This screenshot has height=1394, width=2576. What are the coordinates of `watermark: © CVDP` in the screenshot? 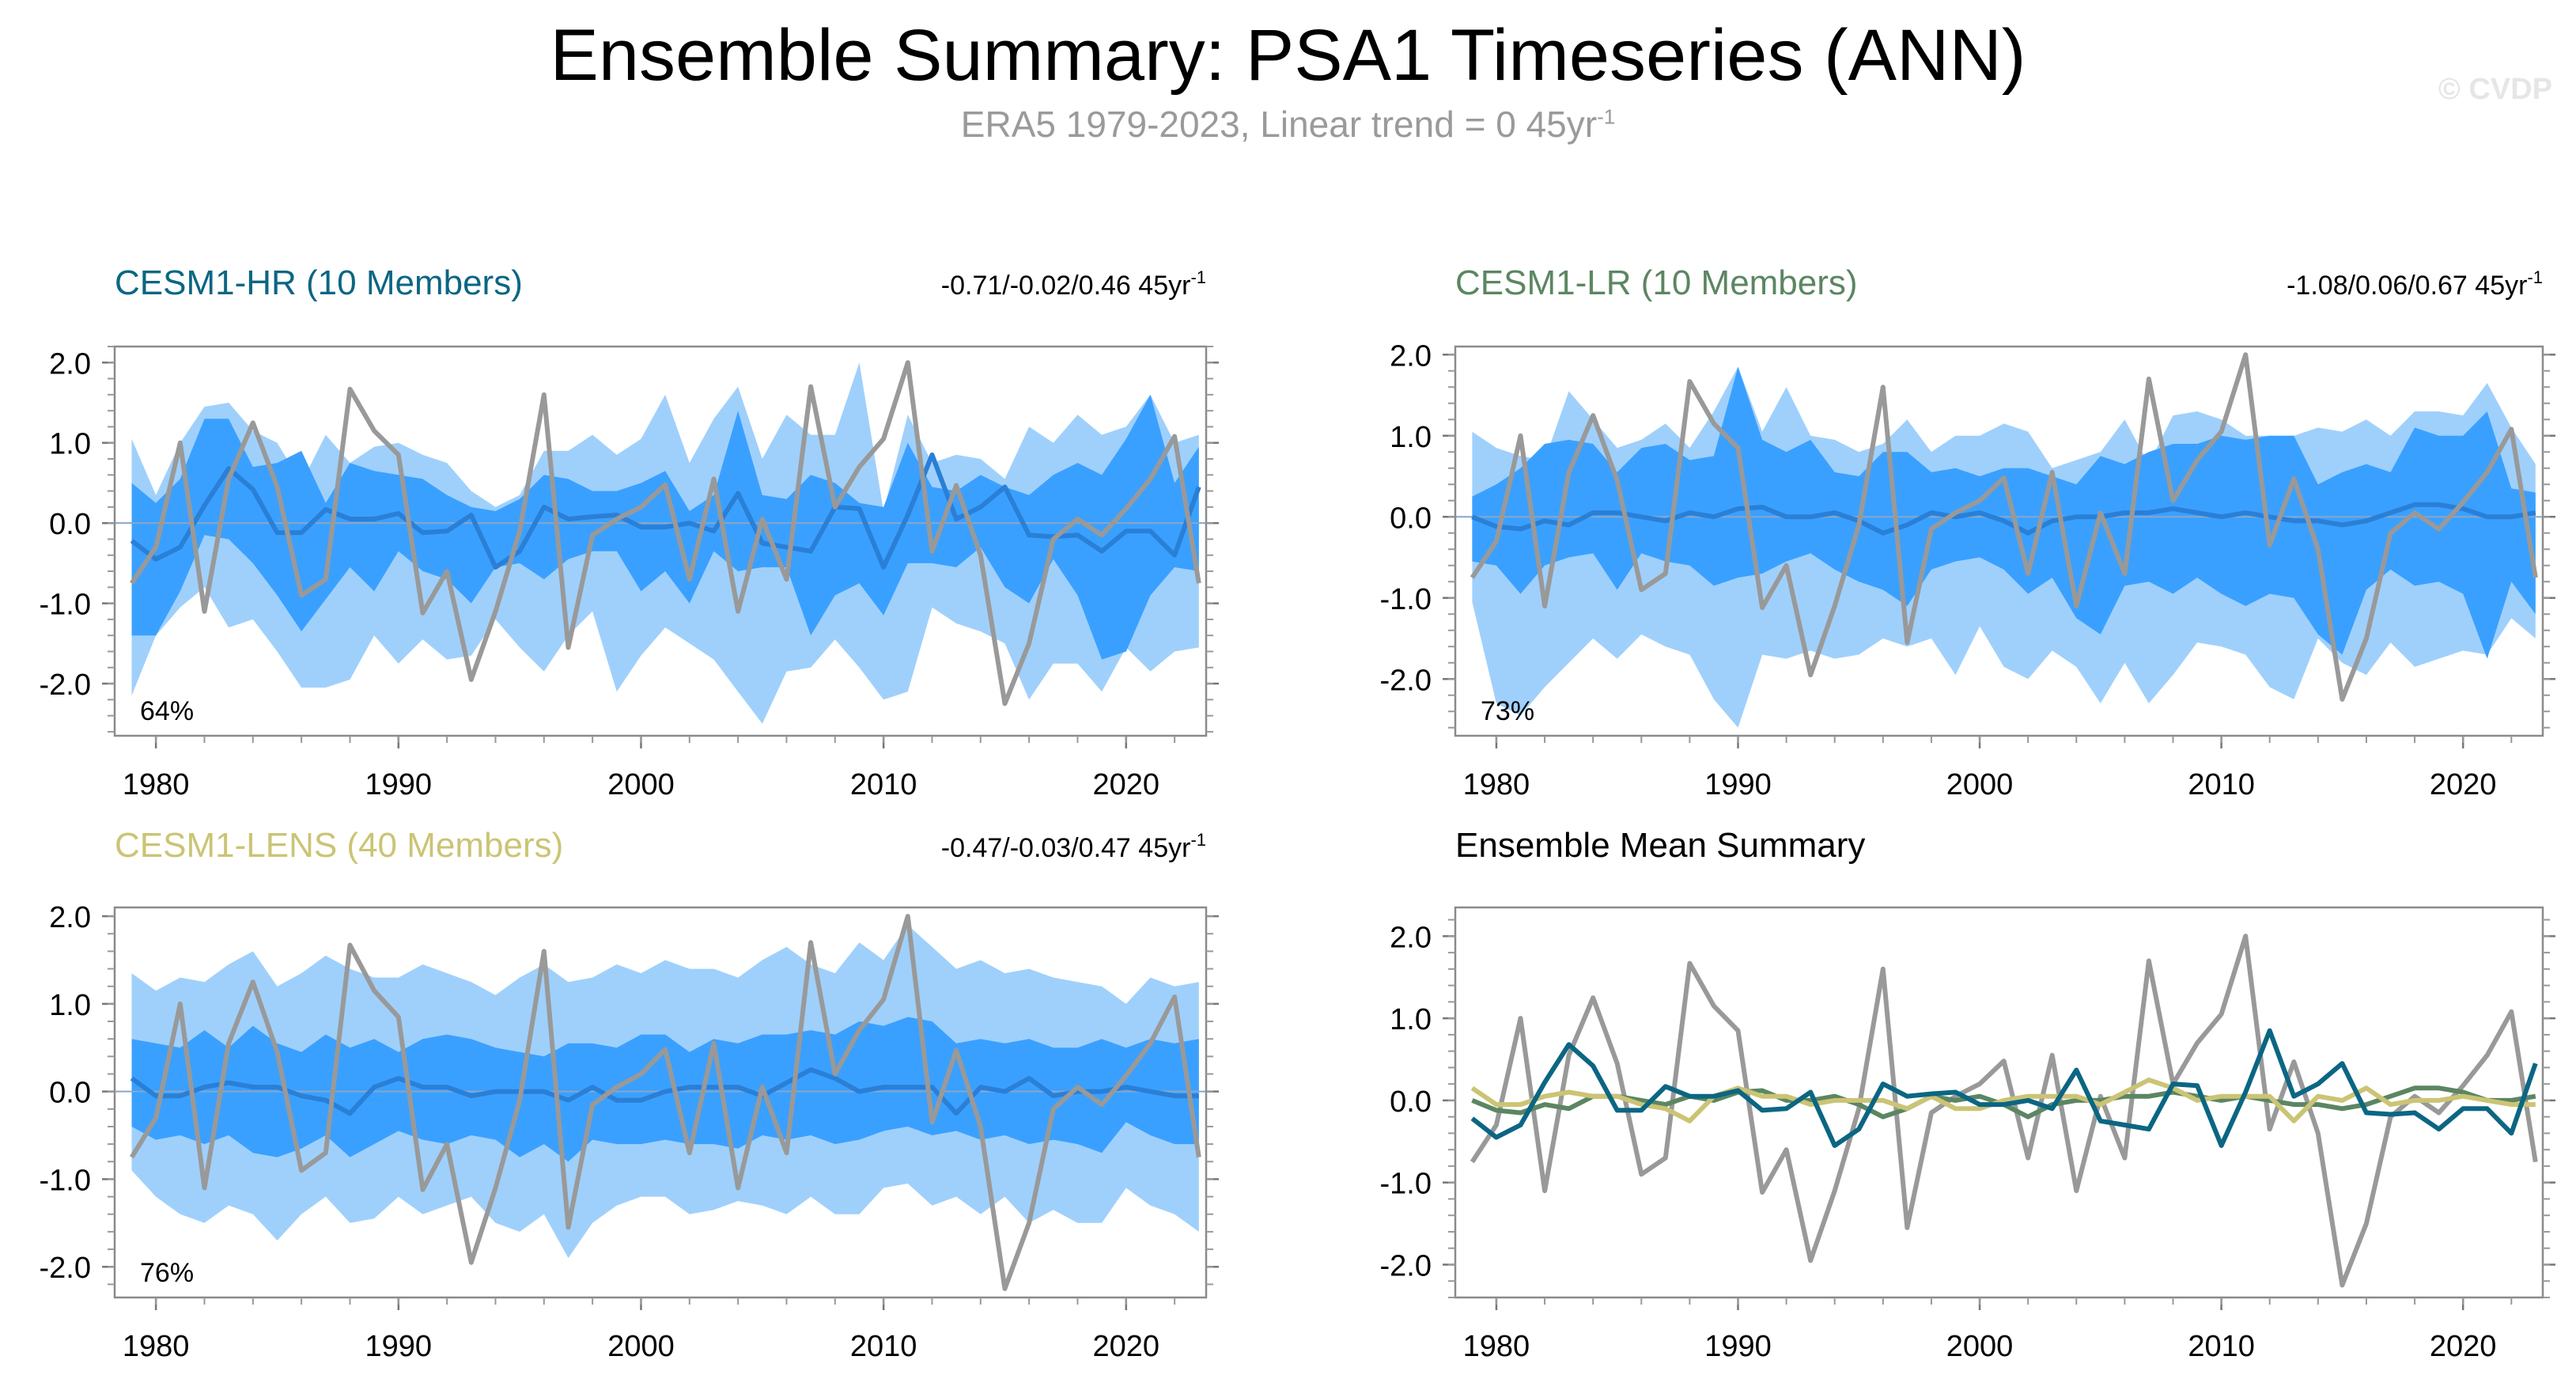 It's located at (2495, 89).